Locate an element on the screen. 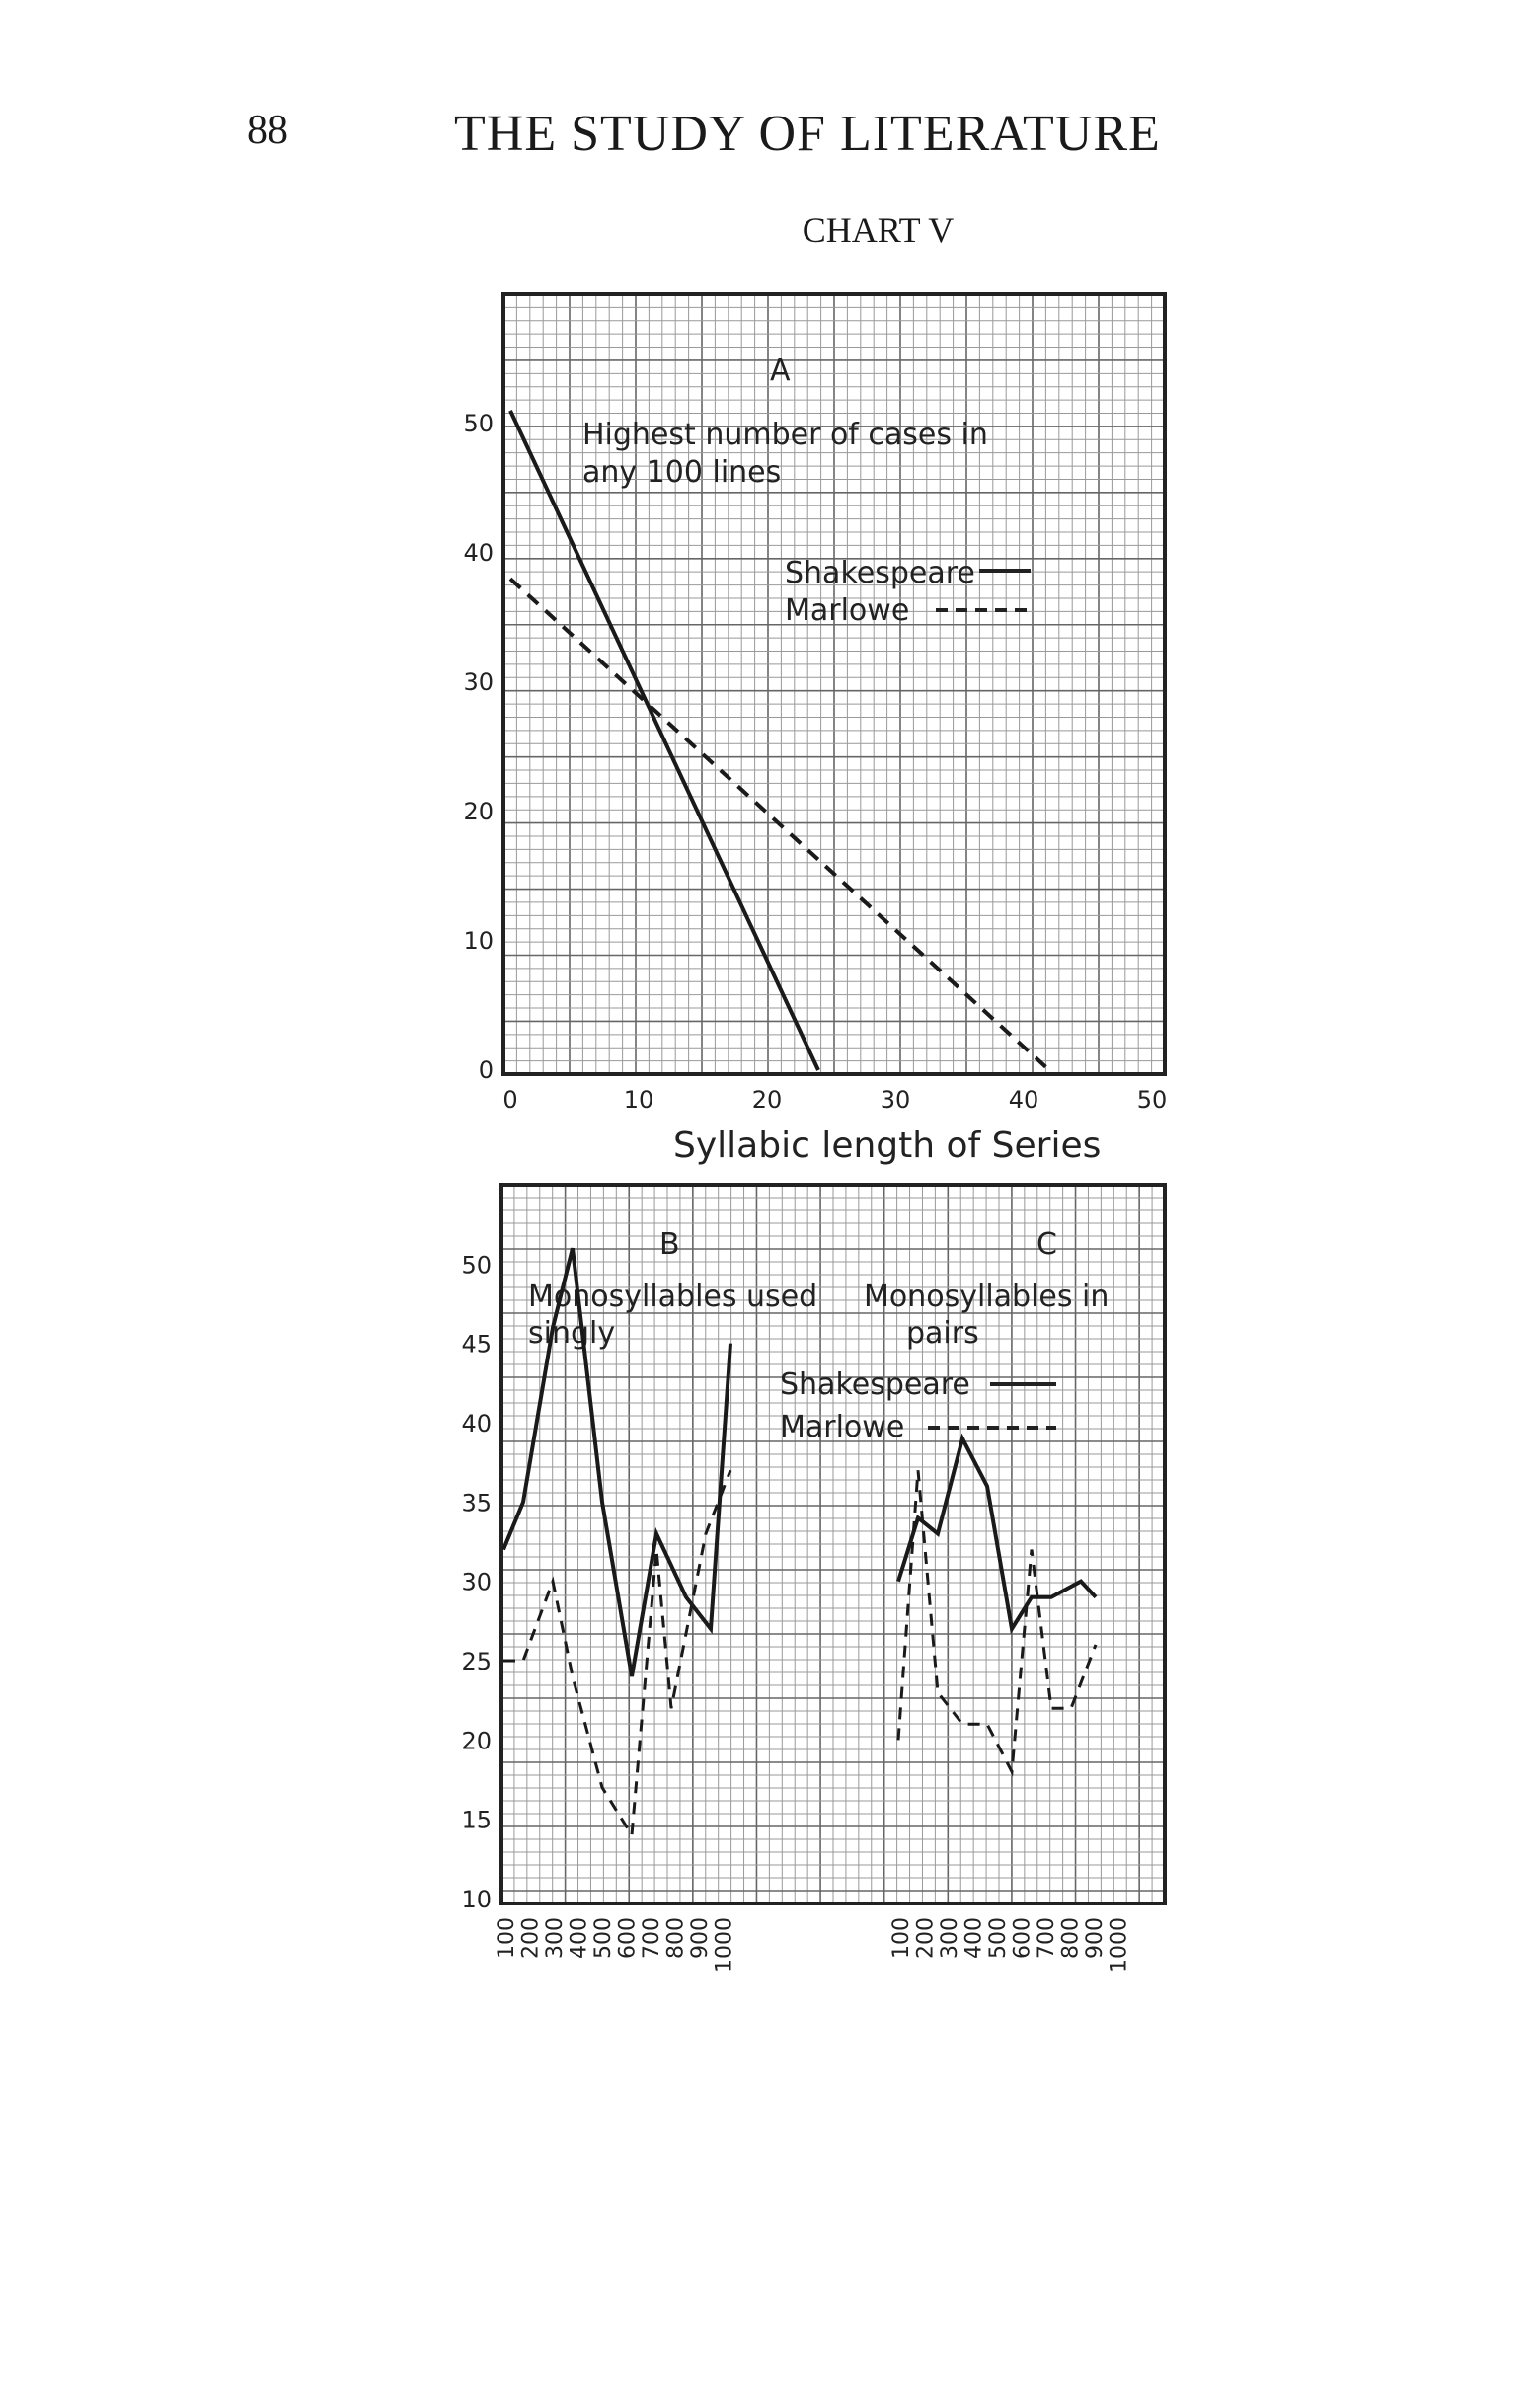 The image size is (1535, 2408). page-number: 88 is located at coordinates (267, 130).